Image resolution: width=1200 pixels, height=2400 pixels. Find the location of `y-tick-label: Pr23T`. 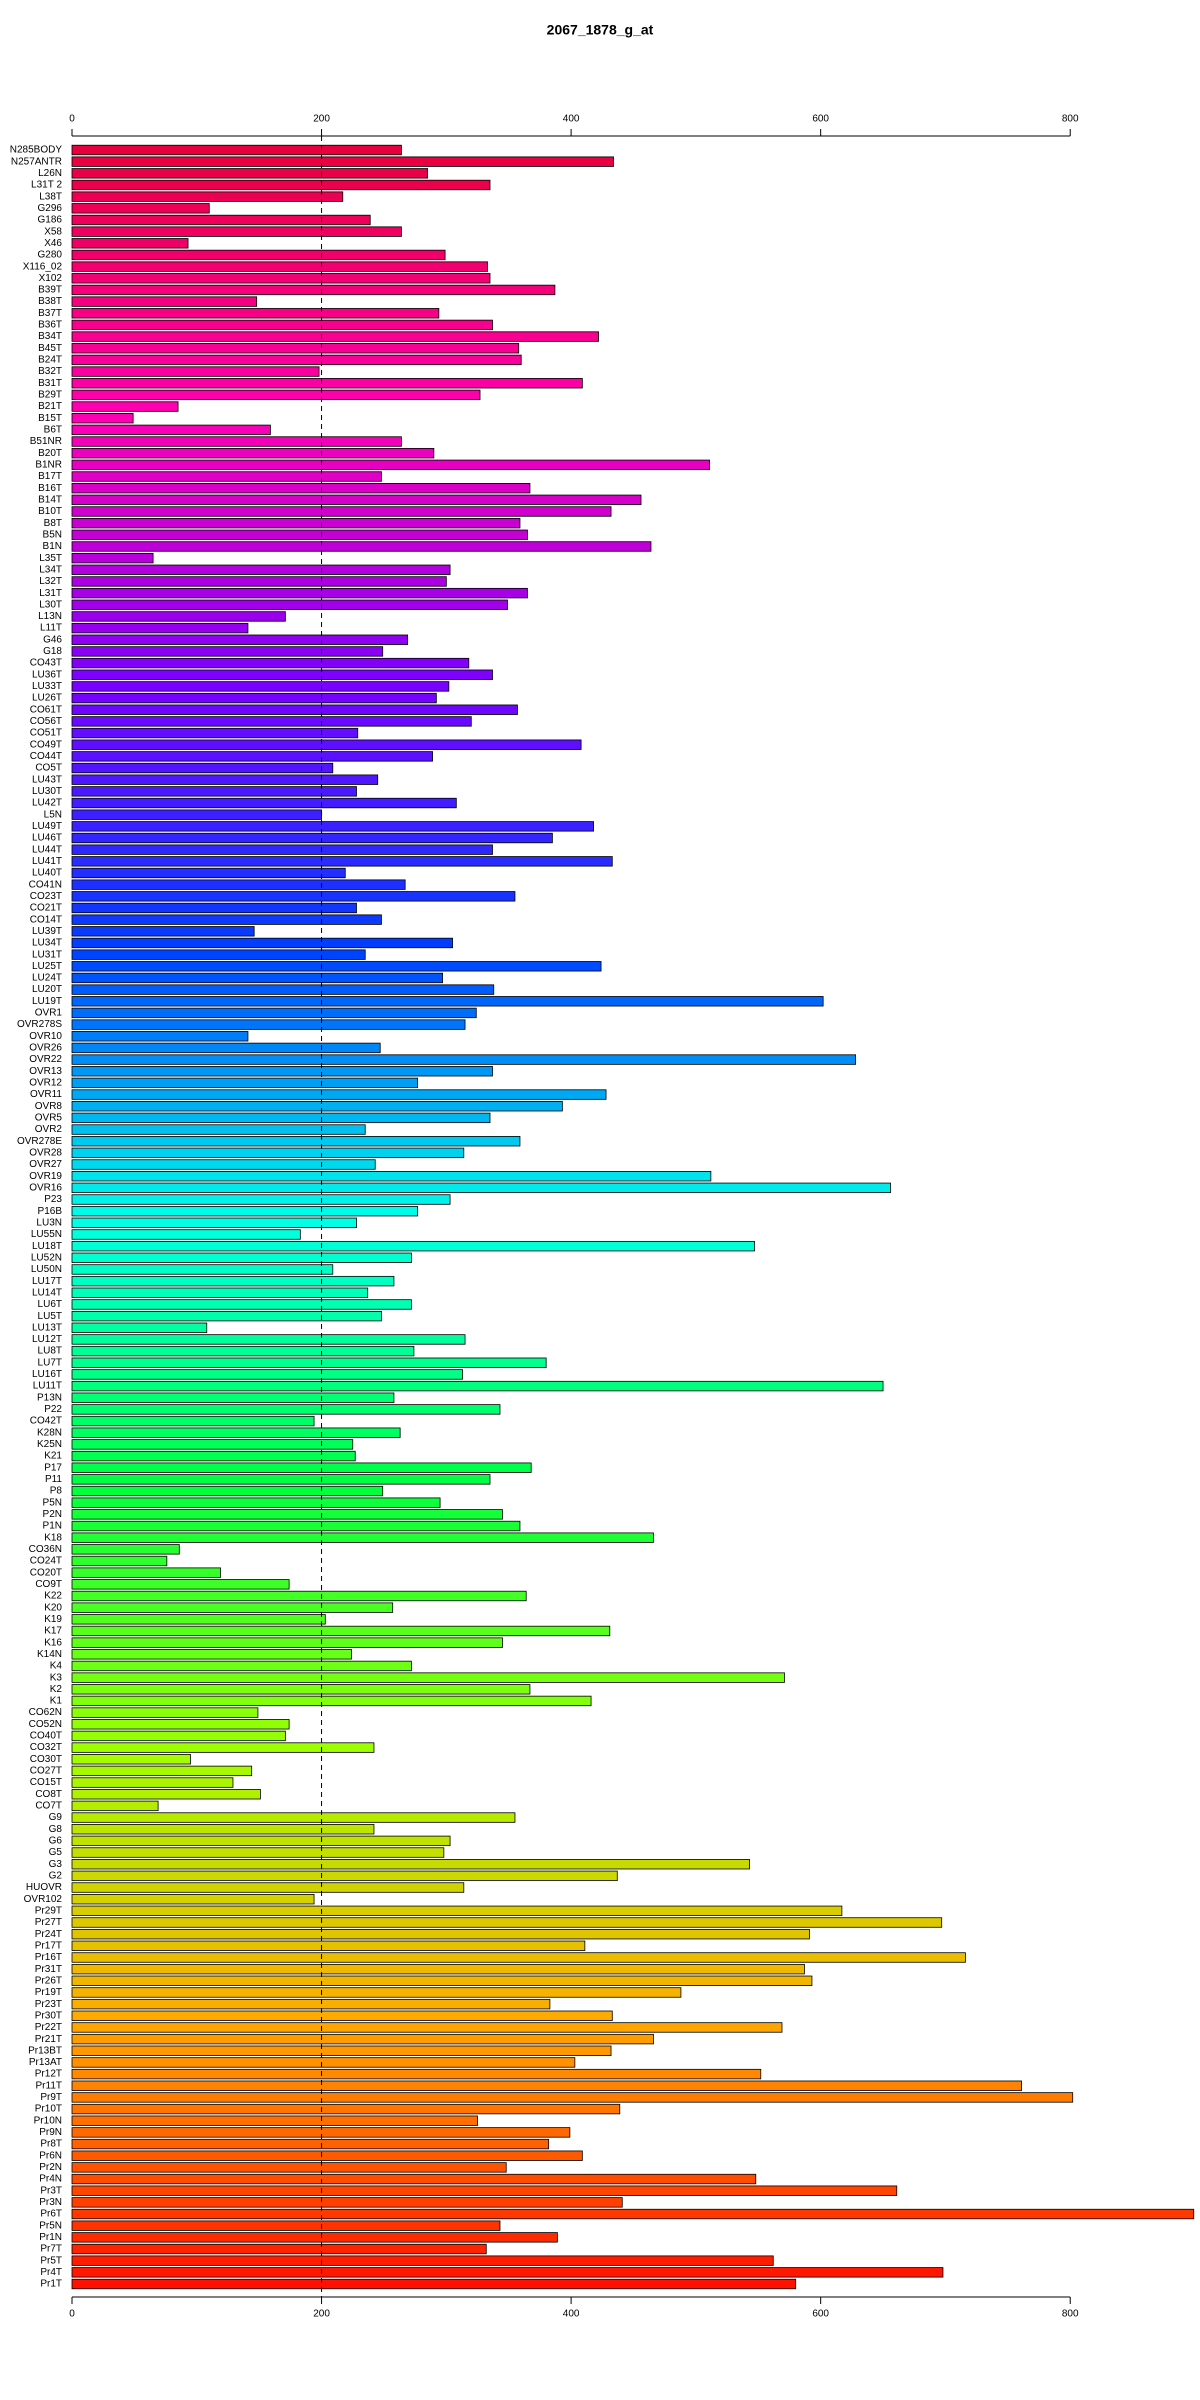

y-tick-label: Pr23T is located at coordinates (48, 2004).